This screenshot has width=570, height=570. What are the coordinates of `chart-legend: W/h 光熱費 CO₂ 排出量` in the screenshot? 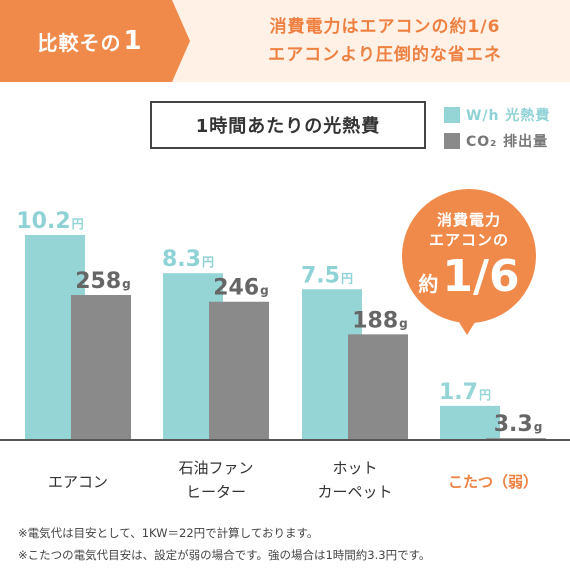 It's located at (507, 130).